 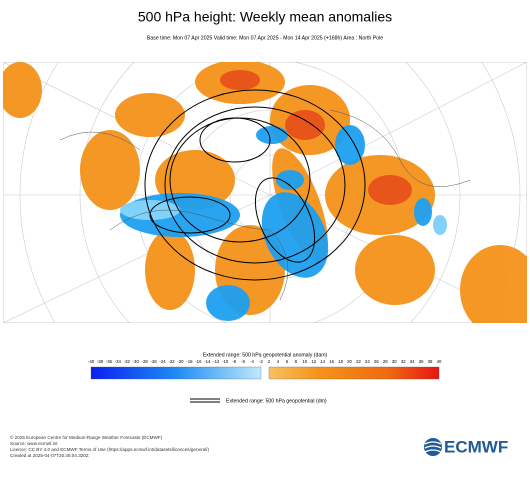 I want to click on tick-label: -30, so click(x=136, y=361).